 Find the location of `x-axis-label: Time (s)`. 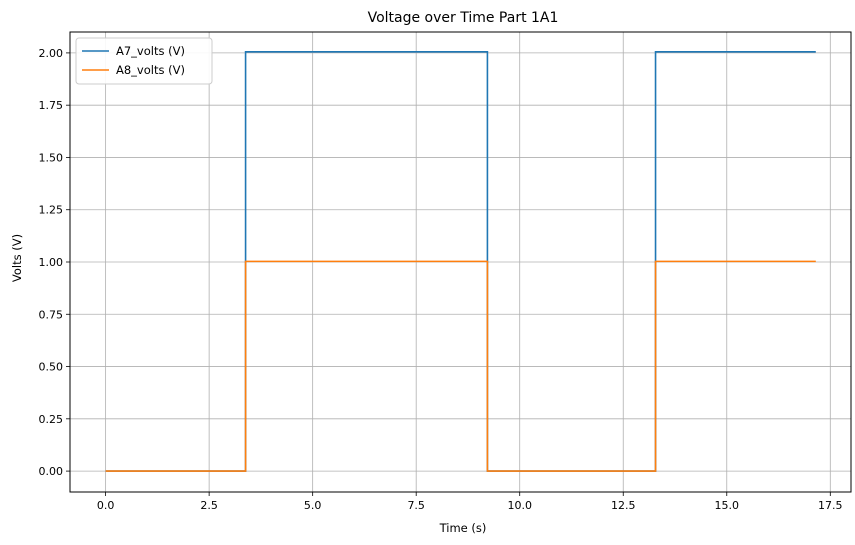

x-axis-label: Time (s) is located at coordinates (463, 528).